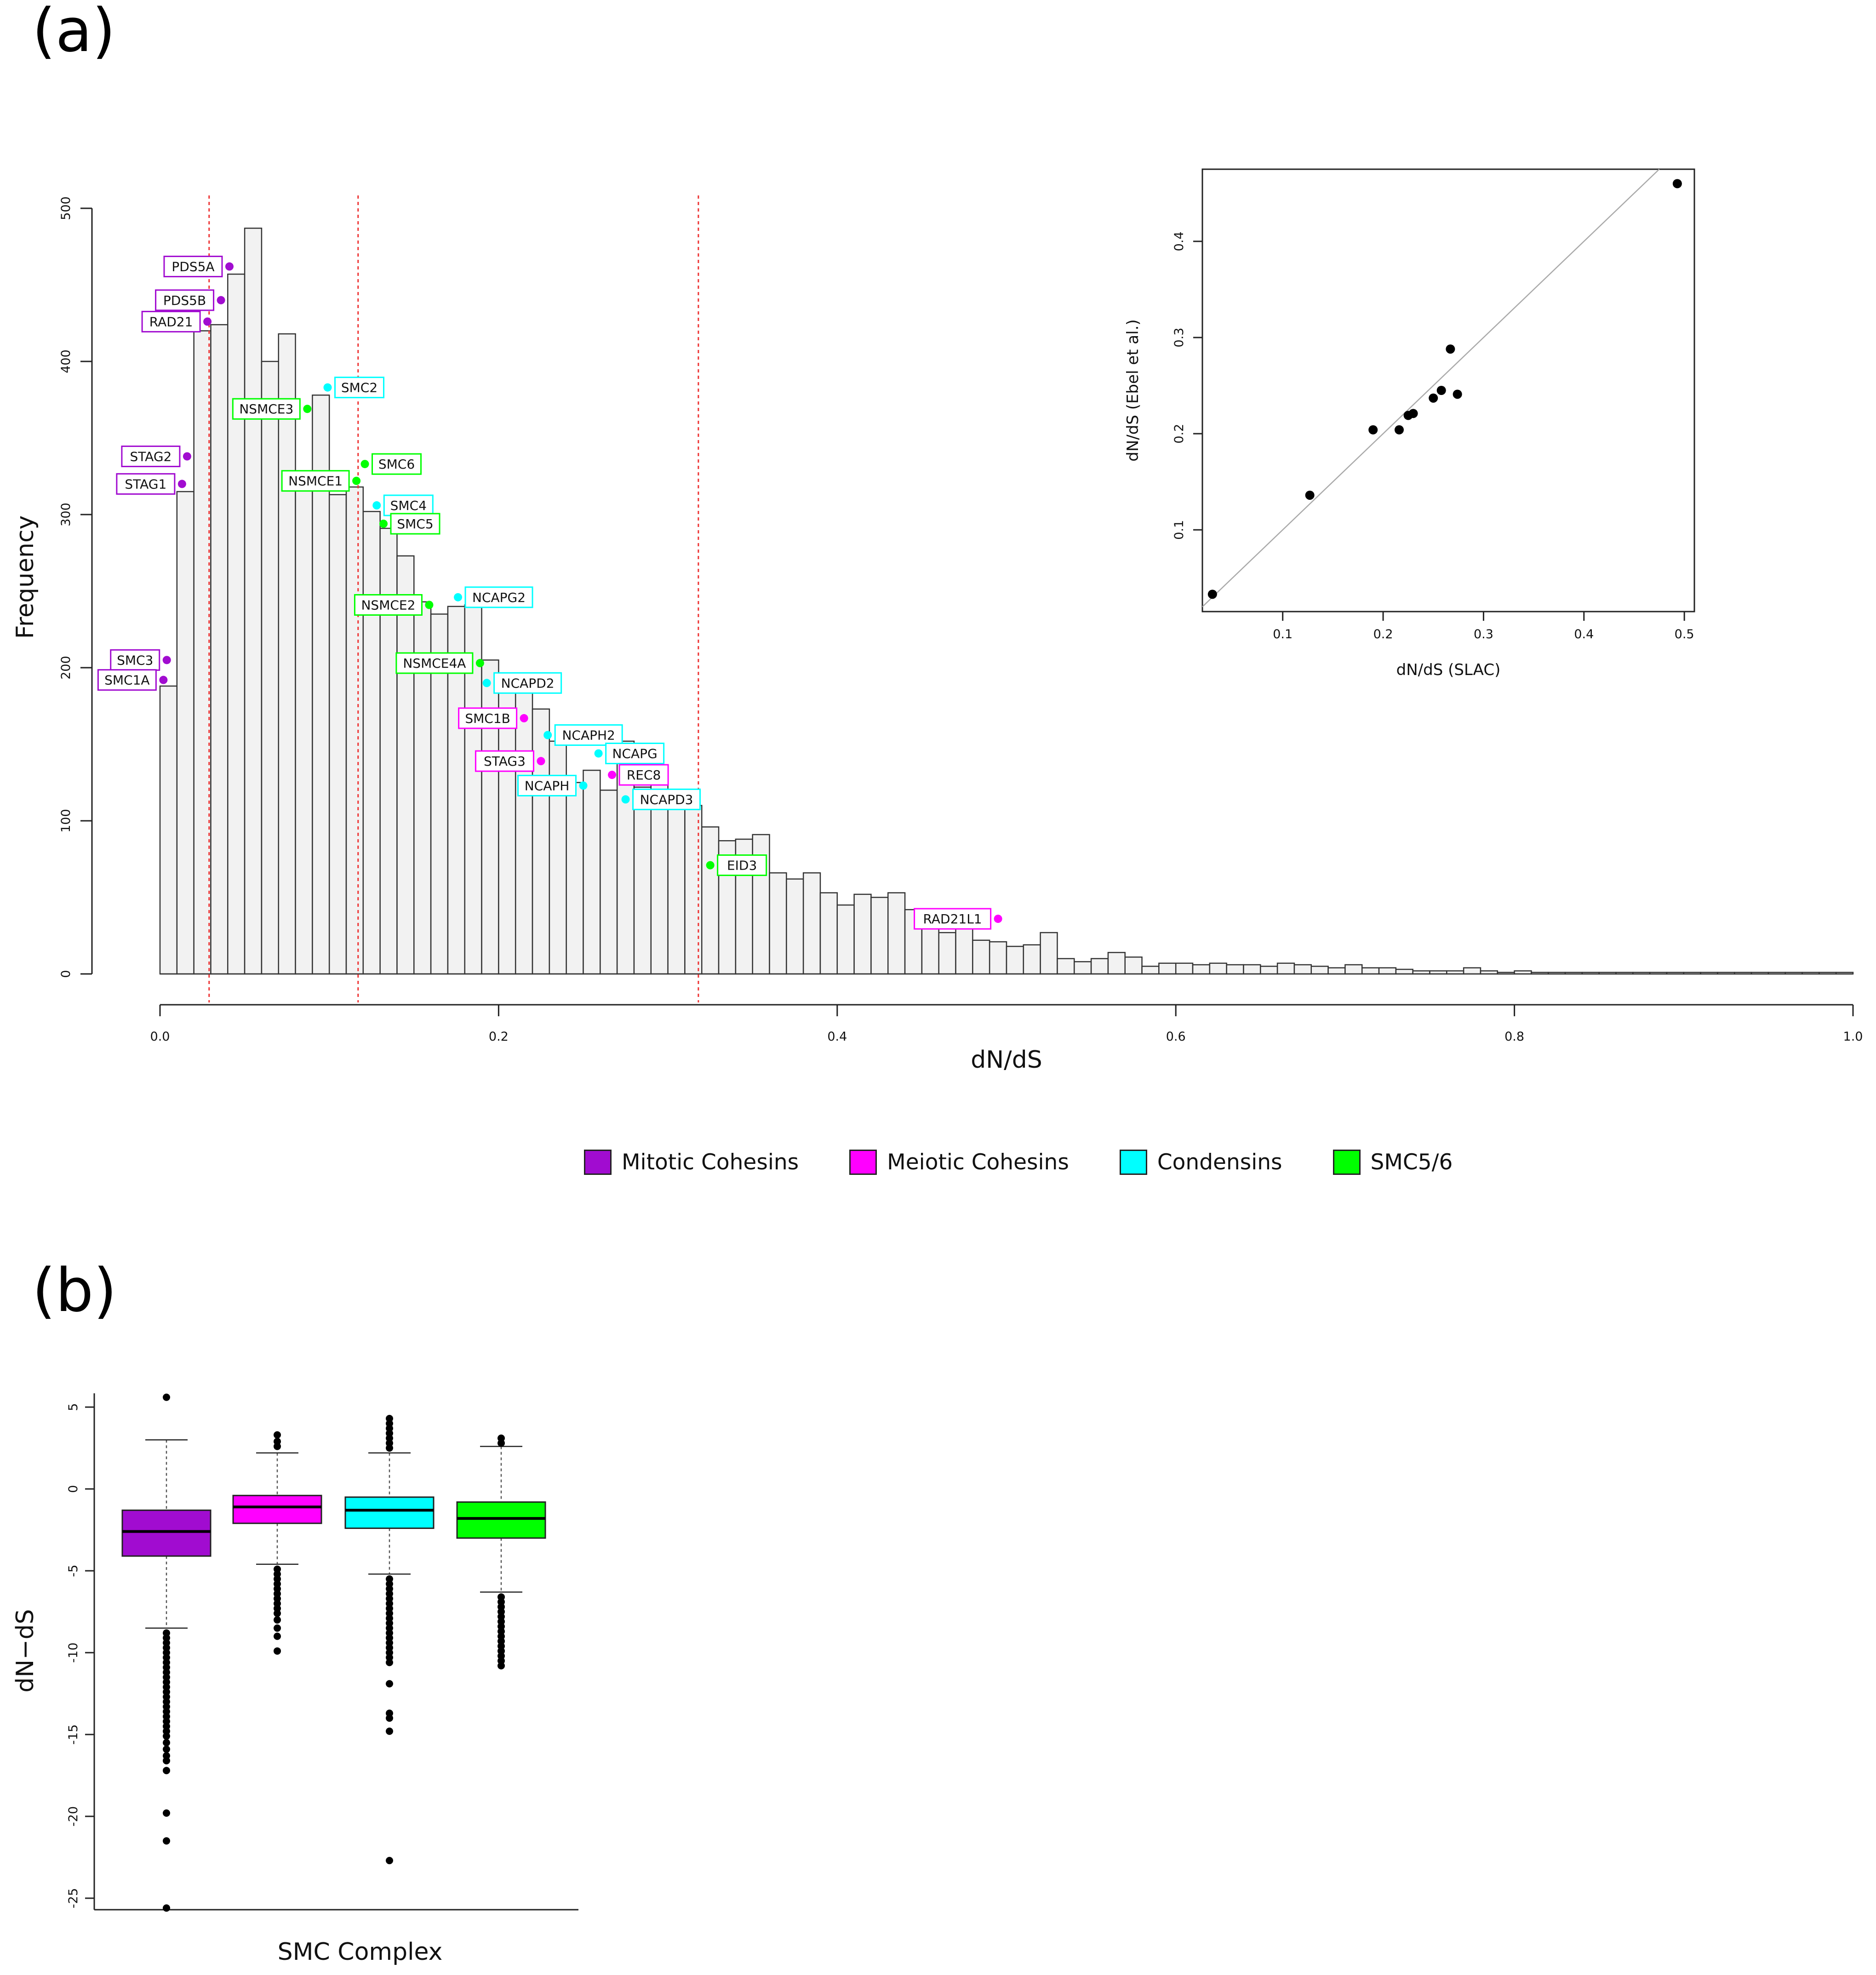 The width and height of the screenshot is (1876, 1975). Describe the element at coordinates (742, 865) in the screenshot. I see `gene-label-text: EID3` at that location.